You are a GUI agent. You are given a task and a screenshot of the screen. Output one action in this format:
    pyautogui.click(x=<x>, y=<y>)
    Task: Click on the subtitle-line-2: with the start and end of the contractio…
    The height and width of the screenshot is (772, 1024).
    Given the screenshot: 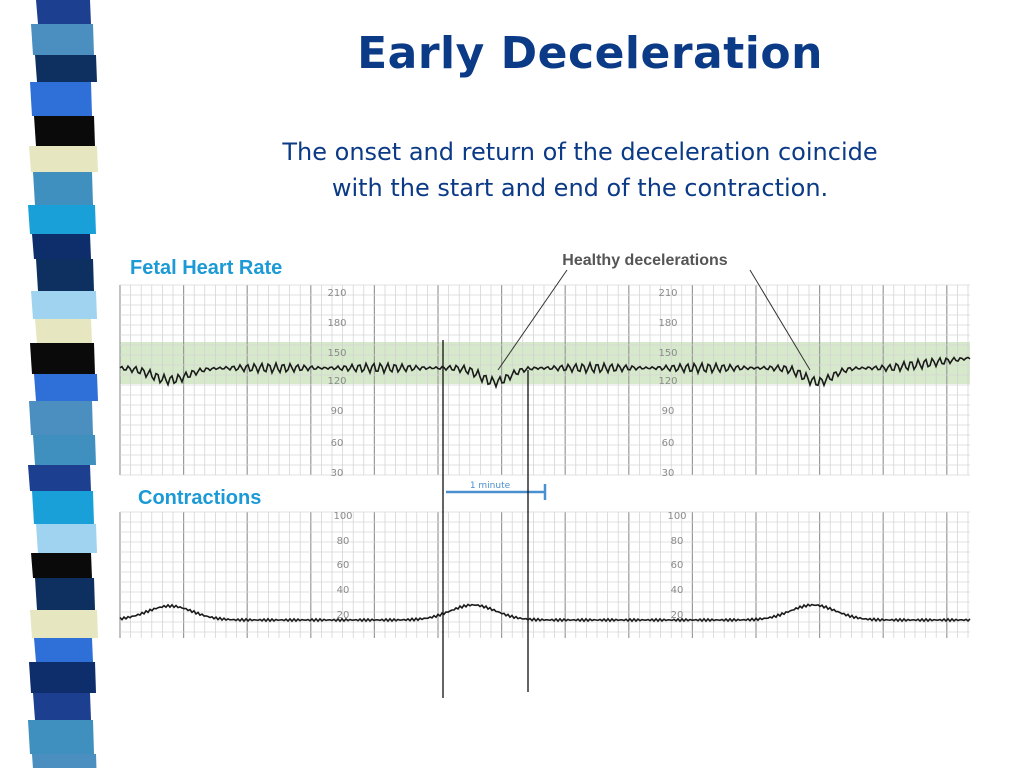 What is the action you would take?
    pyautogui.click(x=580, y=188)
    